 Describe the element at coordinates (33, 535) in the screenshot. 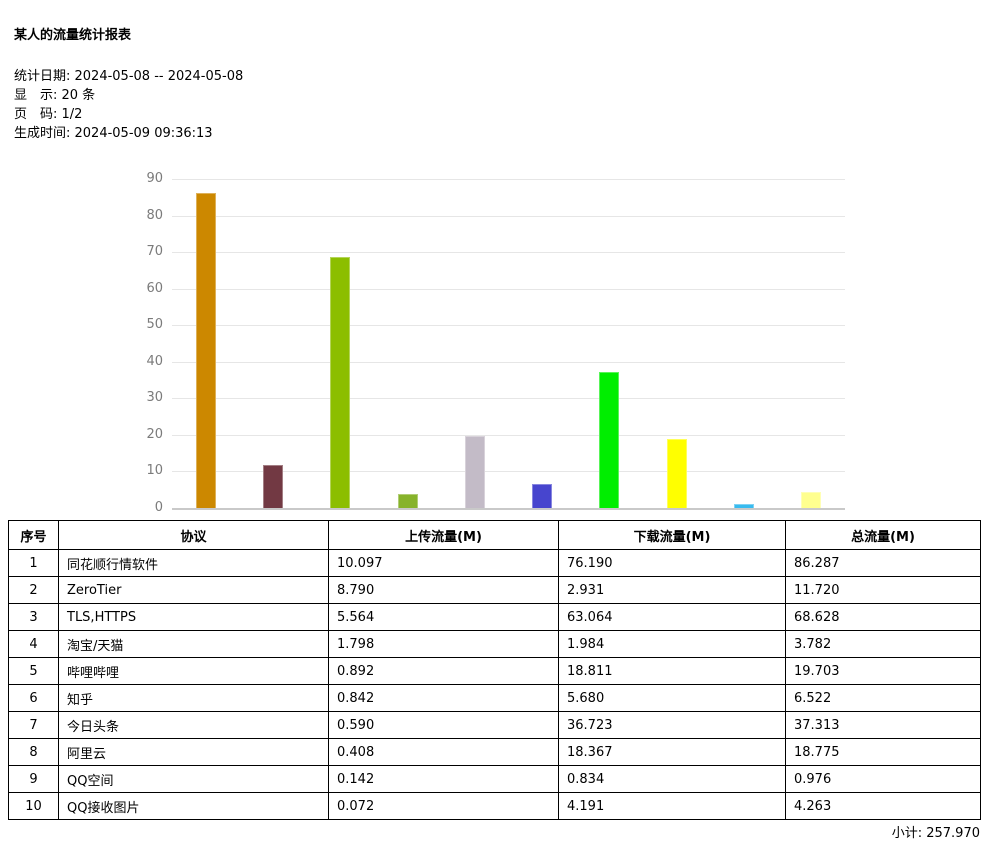

I see `column-header: 序号` at that location.